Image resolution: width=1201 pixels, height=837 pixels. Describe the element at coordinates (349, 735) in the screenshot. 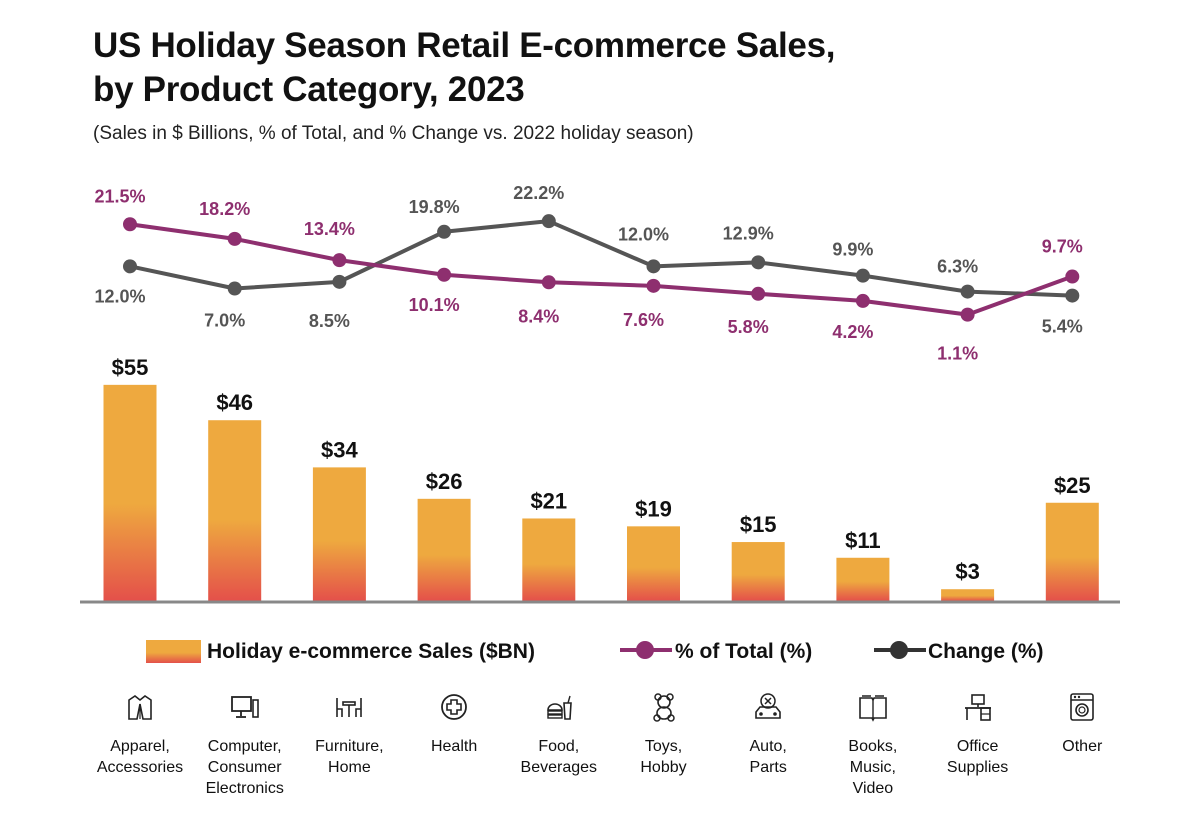

I see `category-3: Furniture, Home` at that location.